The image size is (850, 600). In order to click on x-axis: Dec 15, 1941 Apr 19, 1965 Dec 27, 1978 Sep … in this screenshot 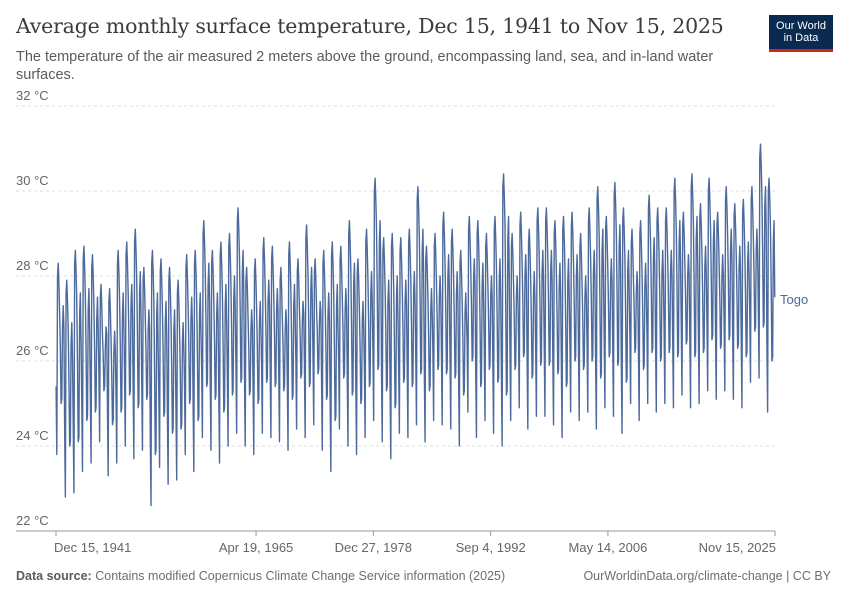, I will do `click(415, 543)`.